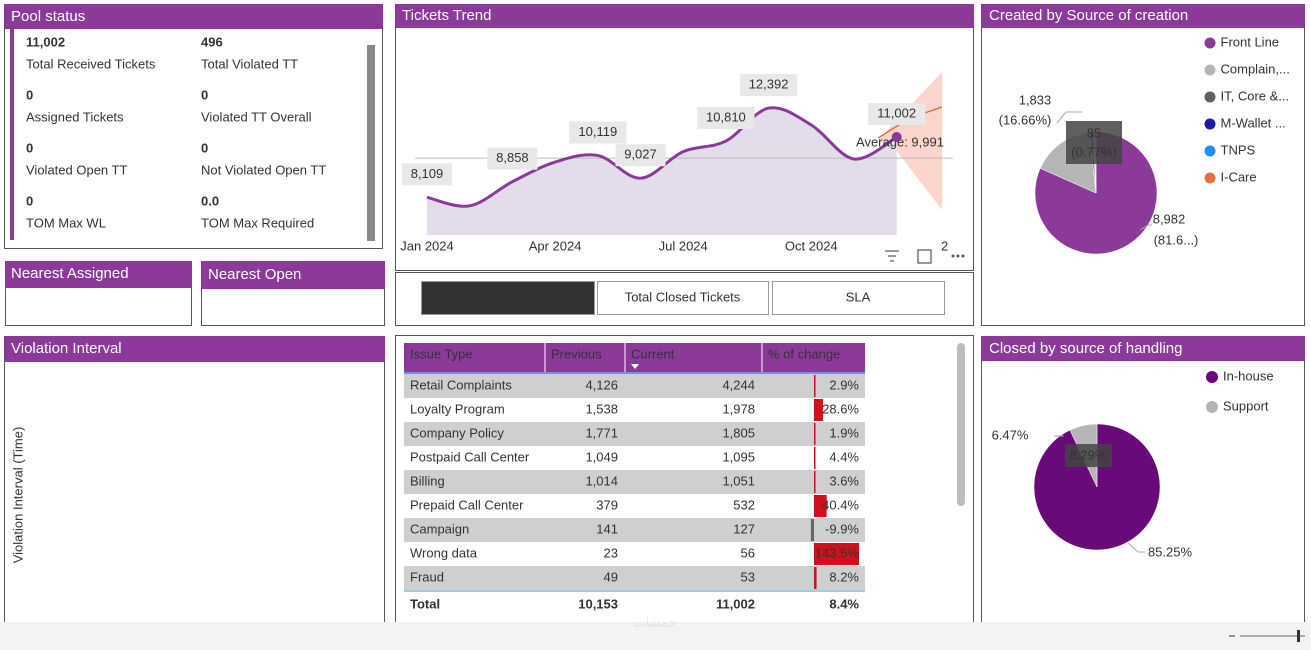 Image resolution: width=1311 pixels, height=650 pixels. Describe the element at coordinates (811, 245) in the screenshot. I see `x-tick-label: Oct 2024` at that location.